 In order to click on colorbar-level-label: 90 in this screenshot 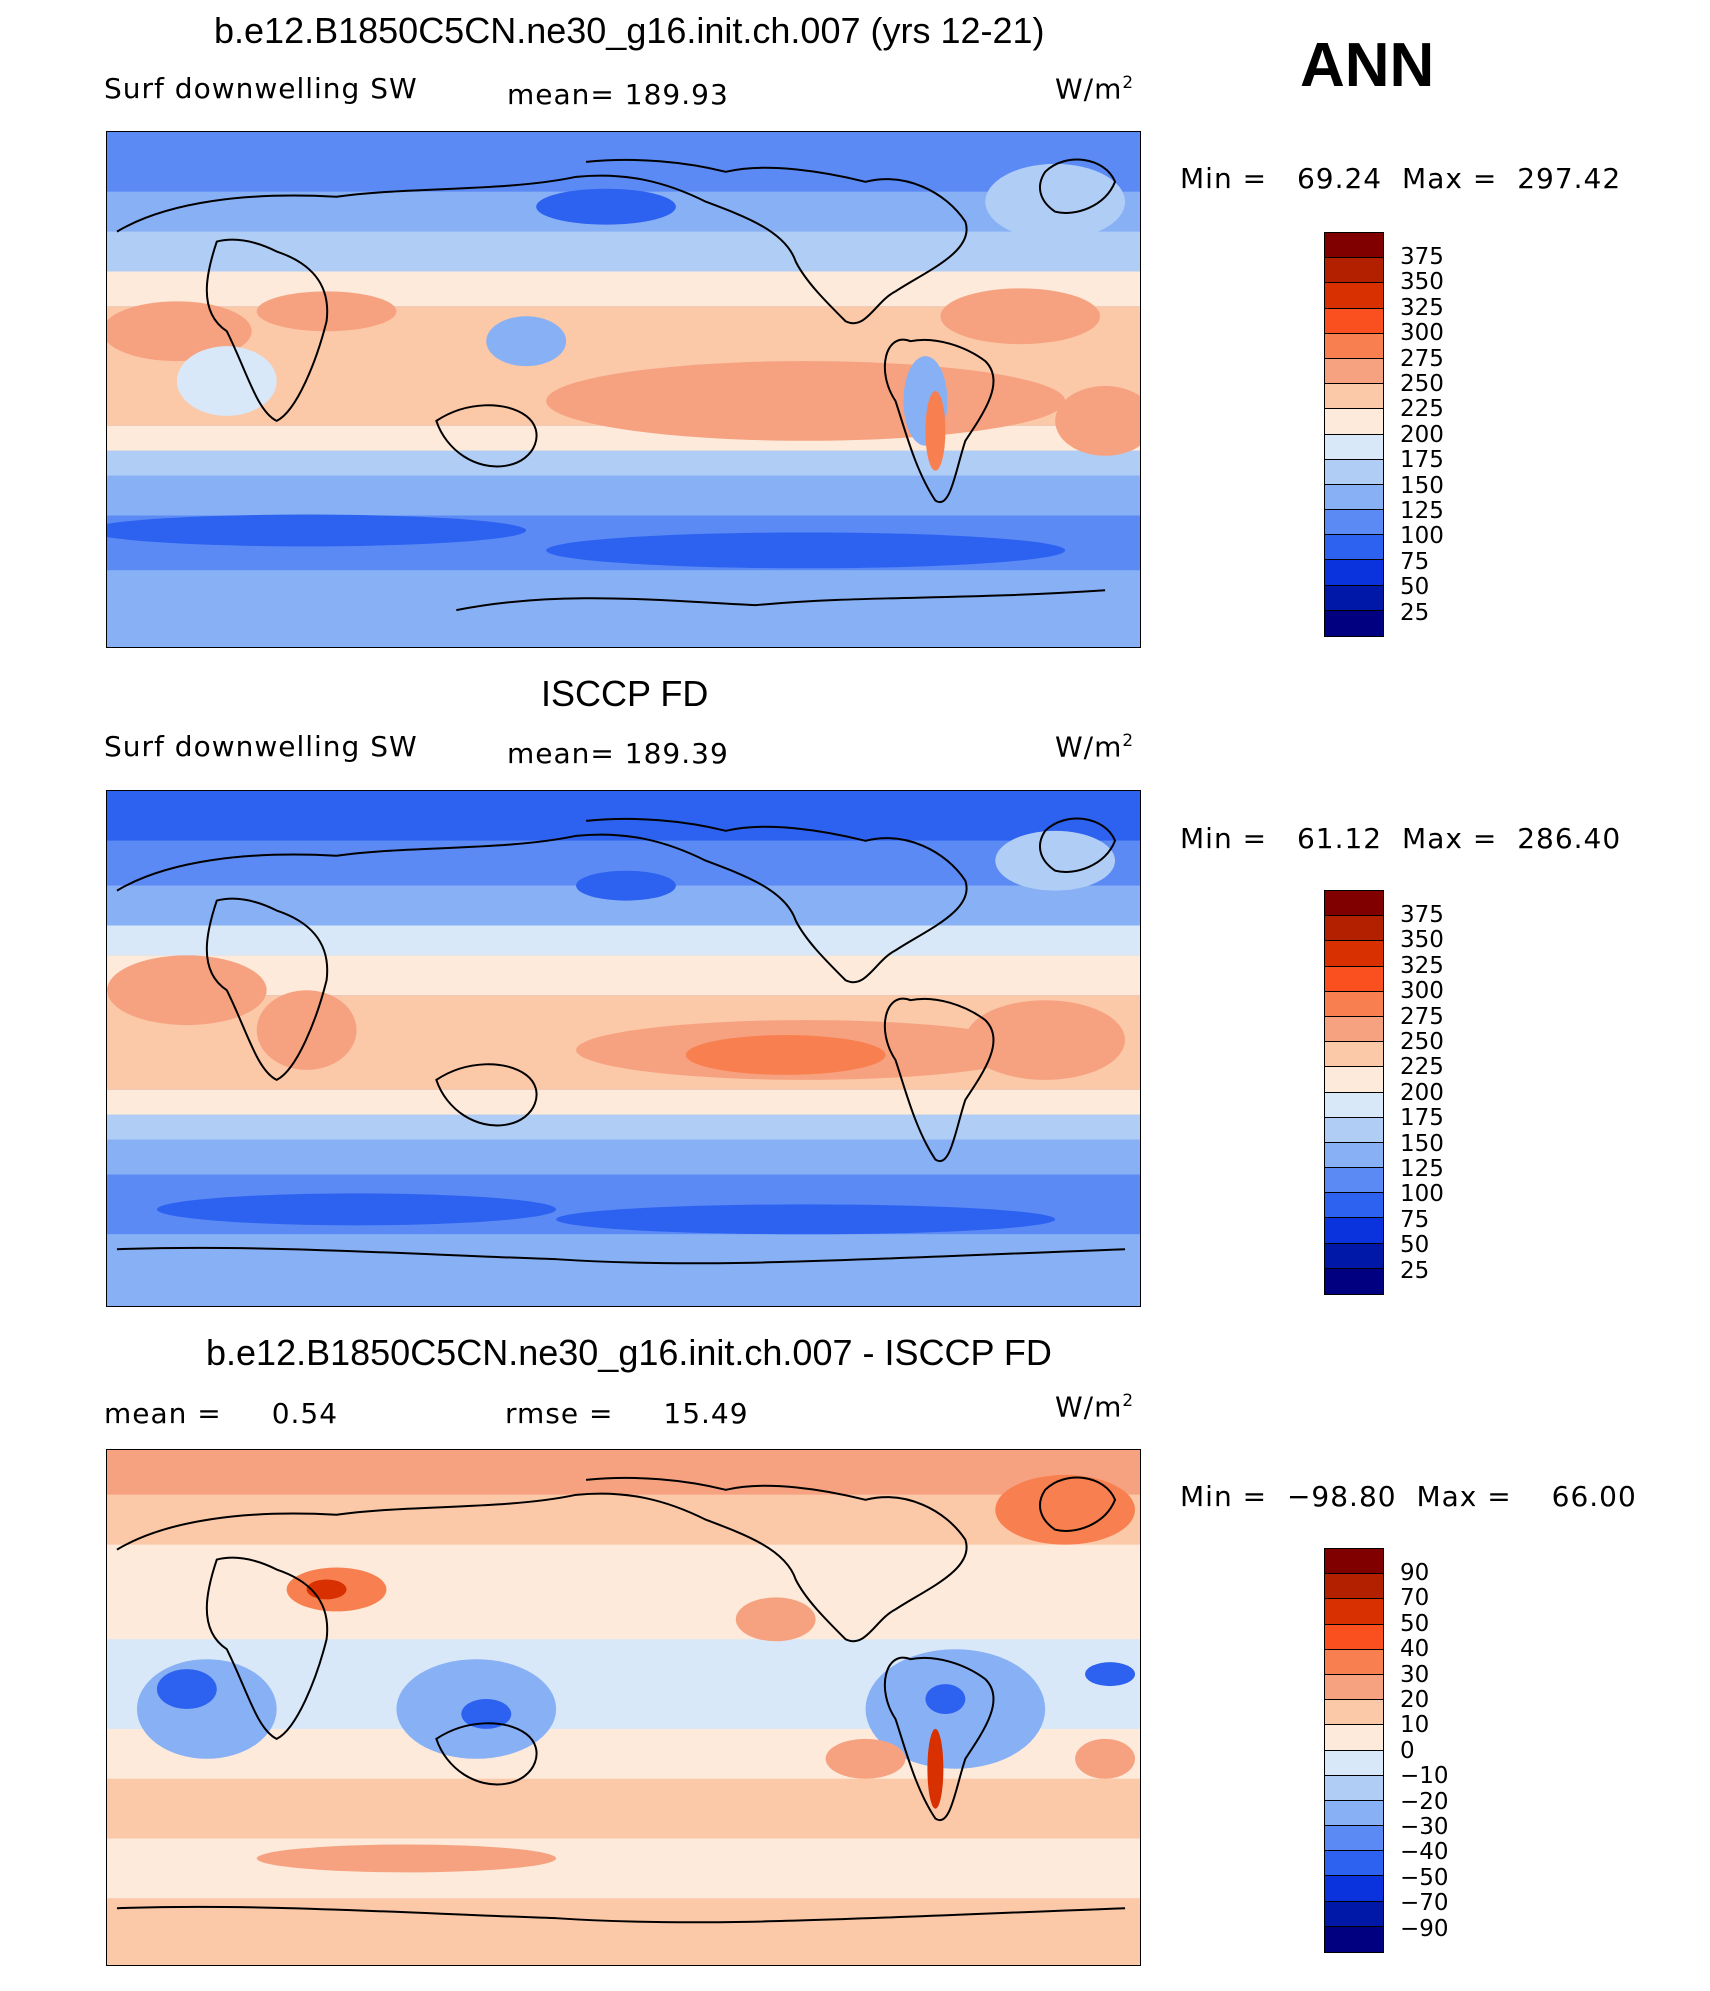, I will do `click(1415, 1573)`.